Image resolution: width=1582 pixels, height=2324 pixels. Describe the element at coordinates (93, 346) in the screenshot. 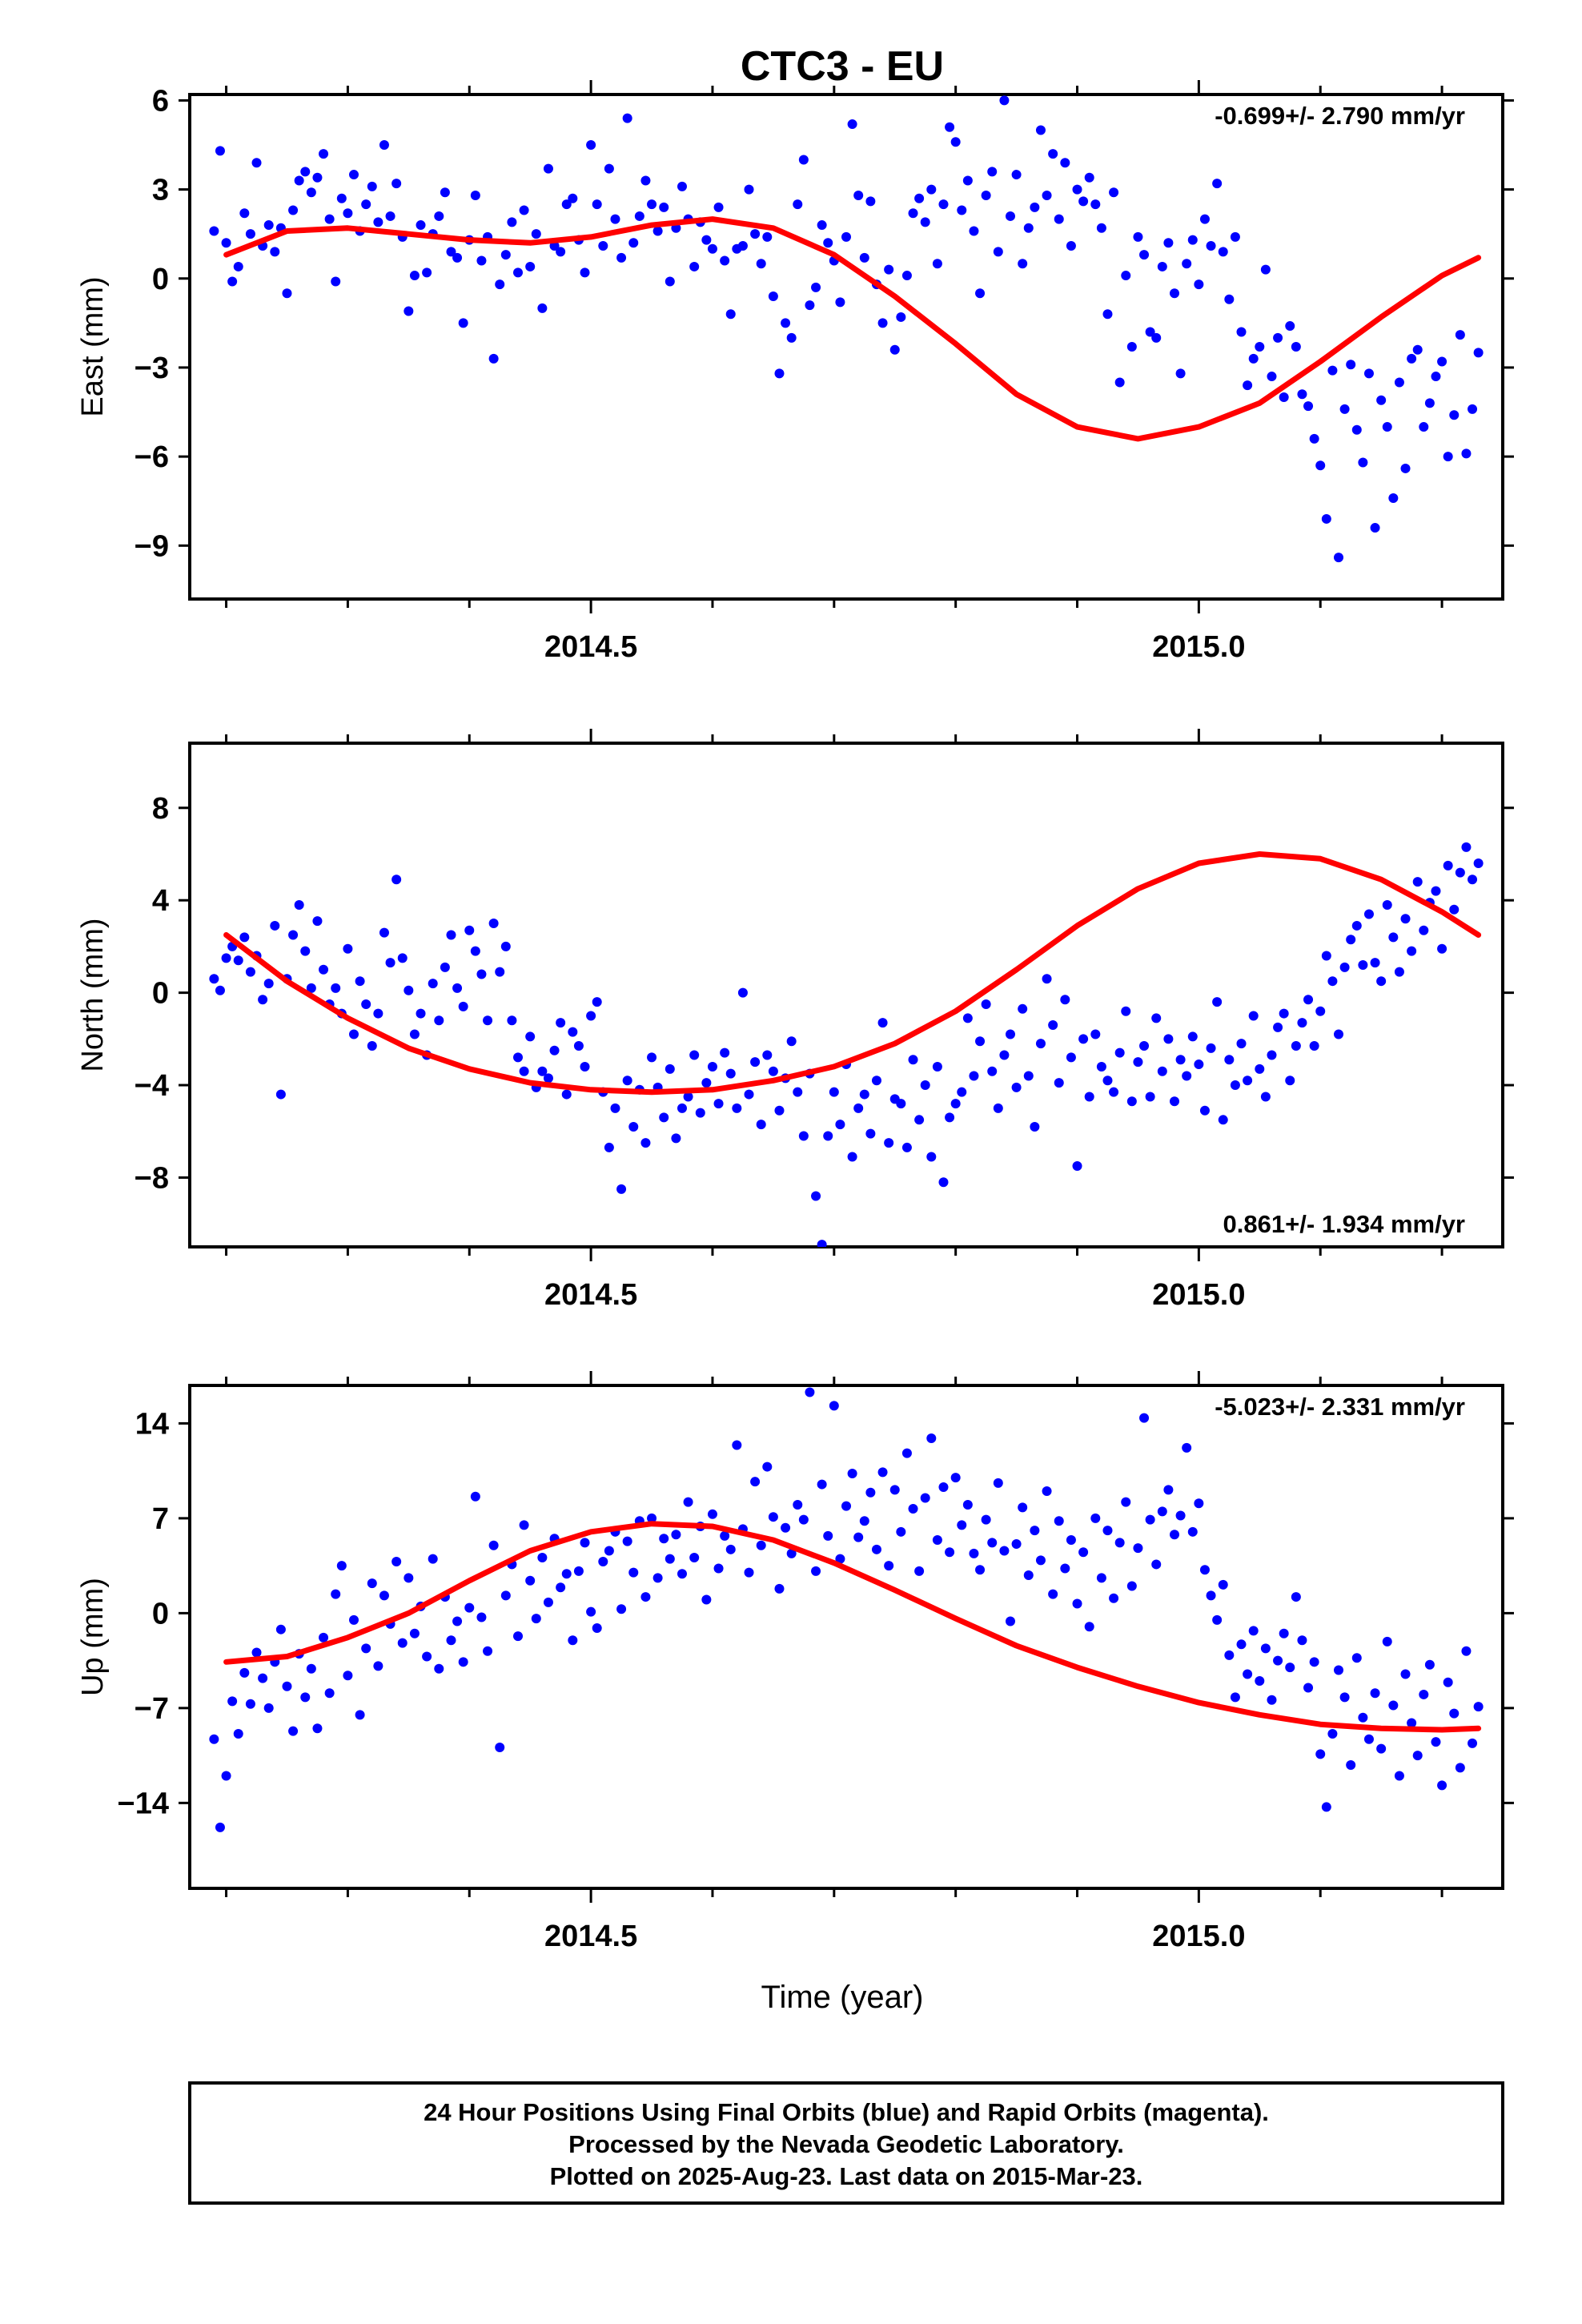

I see `east-y-axis-label: East (mm)` at that location.